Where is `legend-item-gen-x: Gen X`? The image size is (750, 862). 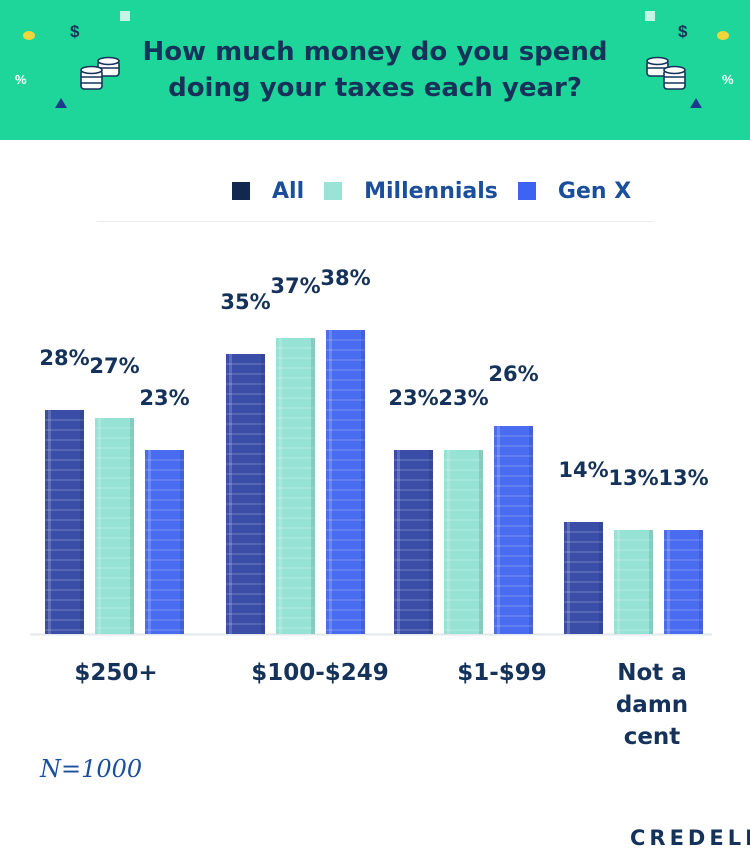
legend-item-gen-x: Gen X is located at coordinates (574, 191).